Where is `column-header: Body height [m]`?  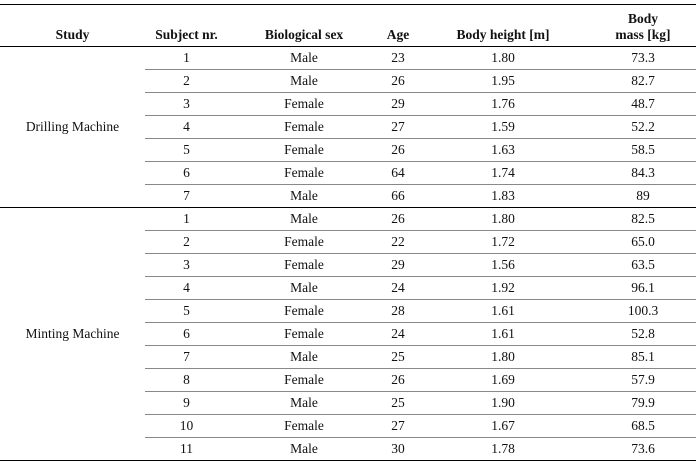
column-header: Body height [m] is located at coordinates (503, 25).